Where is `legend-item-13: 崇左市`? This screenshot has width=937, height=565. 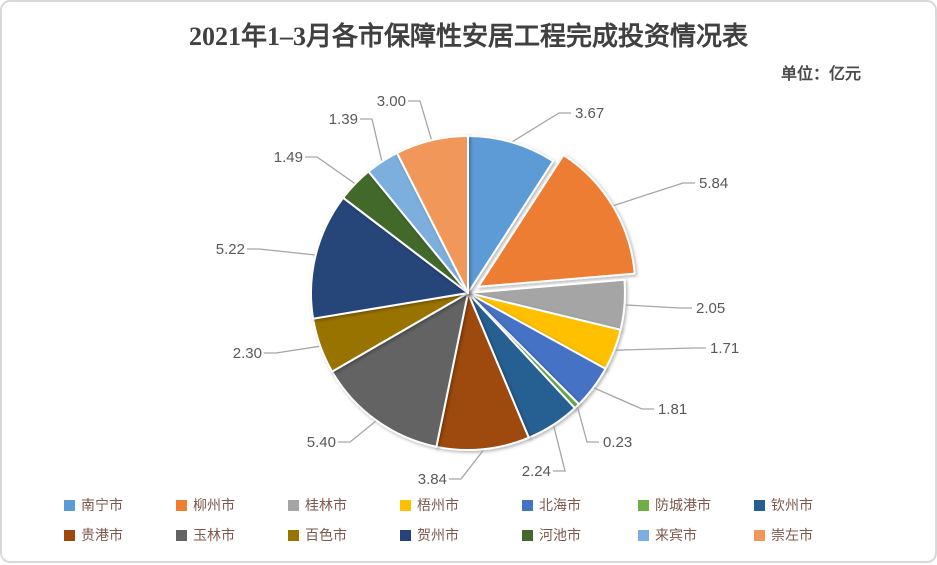 legend-item-13: 崇左市 is located at coordinates (783, 535).